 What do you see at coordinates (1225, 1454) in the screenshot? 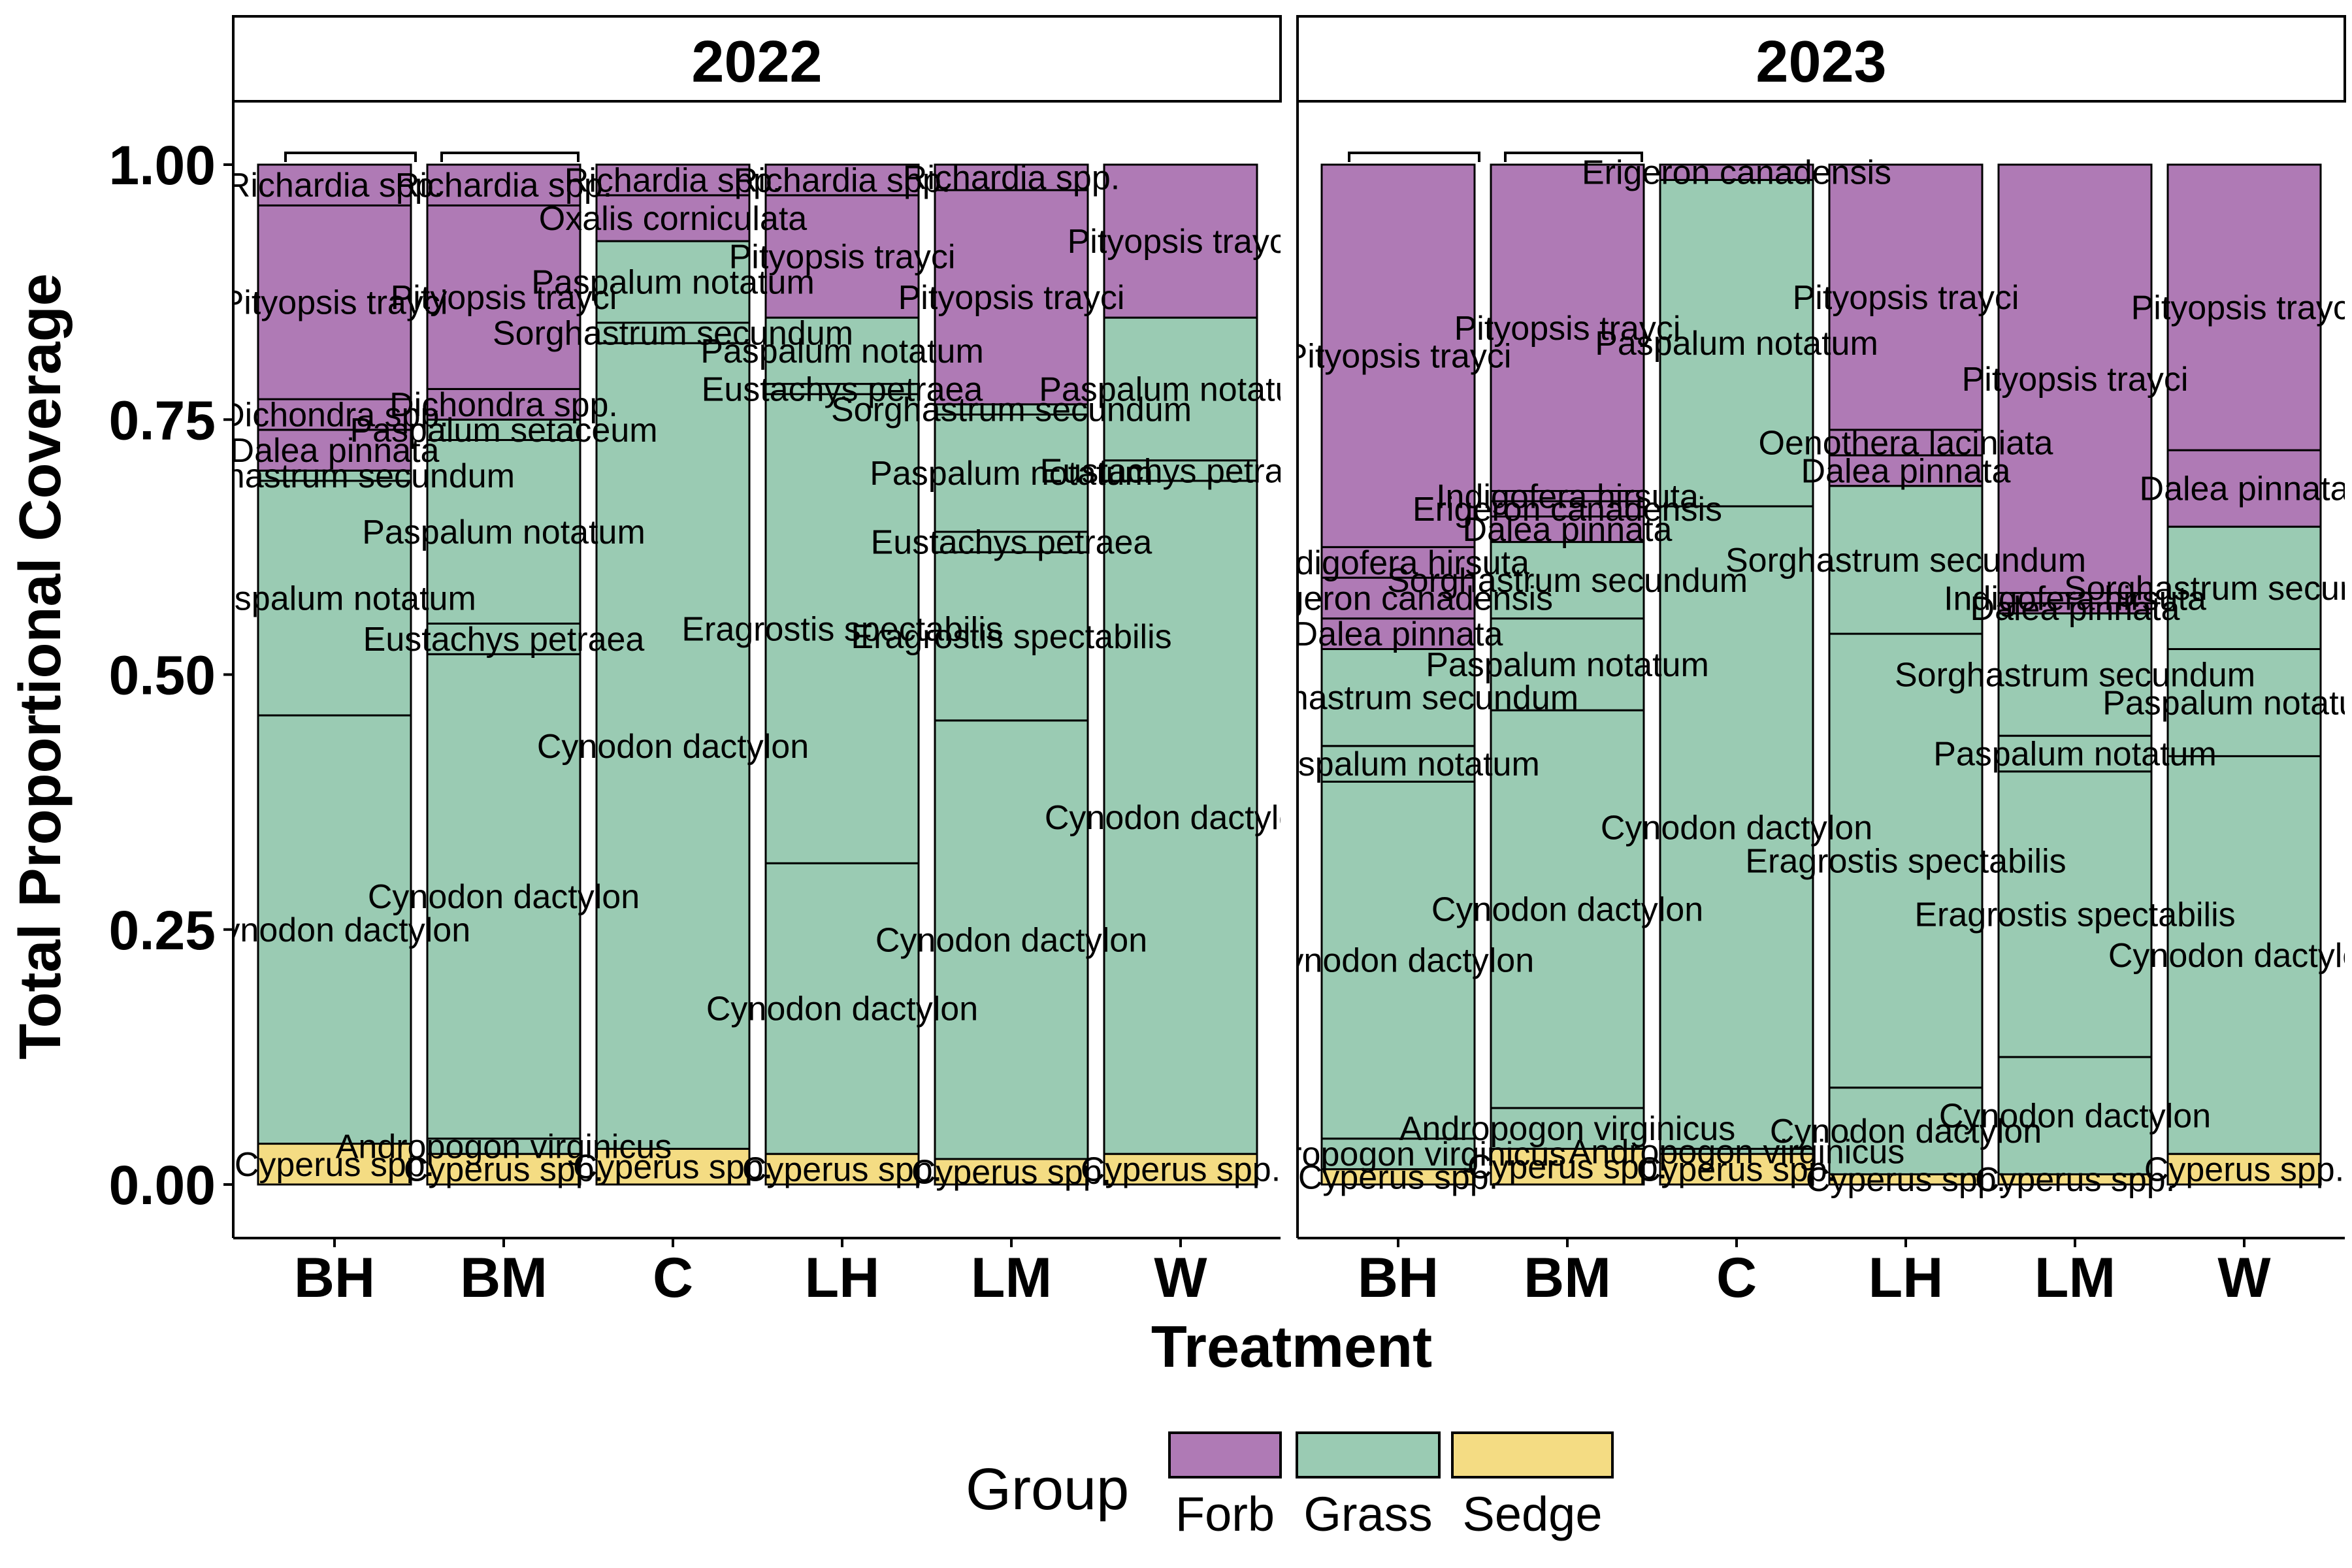
I see `legend-key-forb` at bounding box center [1225, 1454].